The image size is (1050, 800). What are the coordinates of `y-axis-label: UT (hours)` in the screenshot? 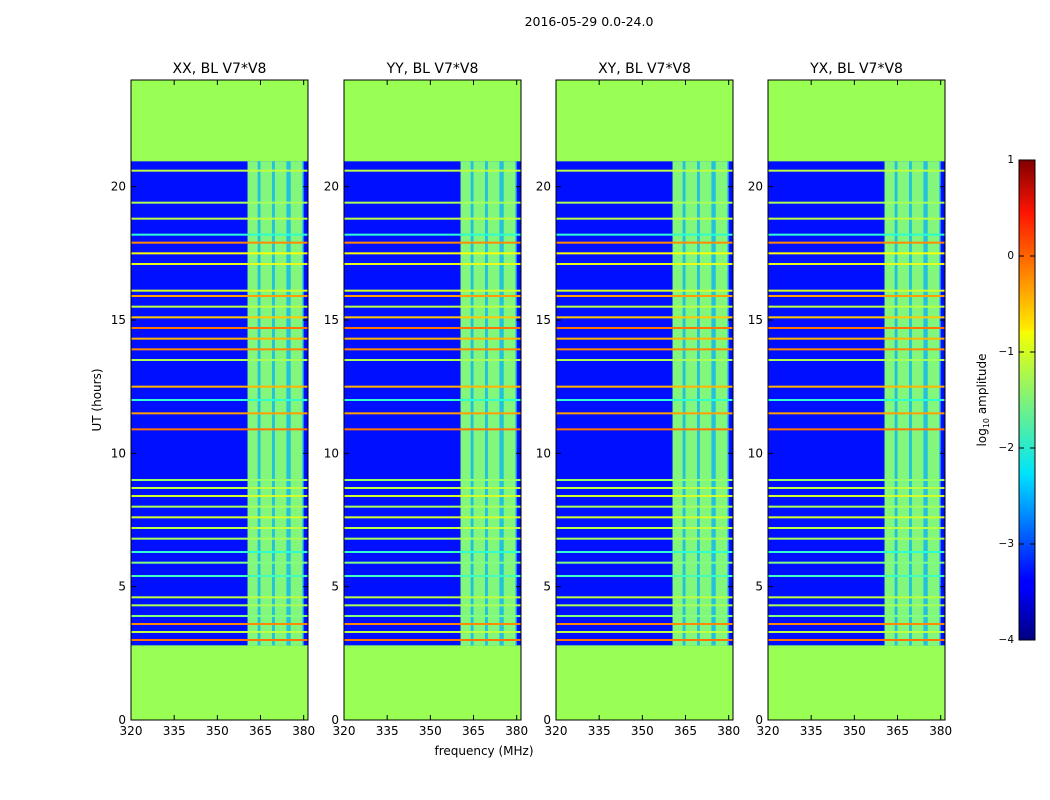 It's located at (97, 399).